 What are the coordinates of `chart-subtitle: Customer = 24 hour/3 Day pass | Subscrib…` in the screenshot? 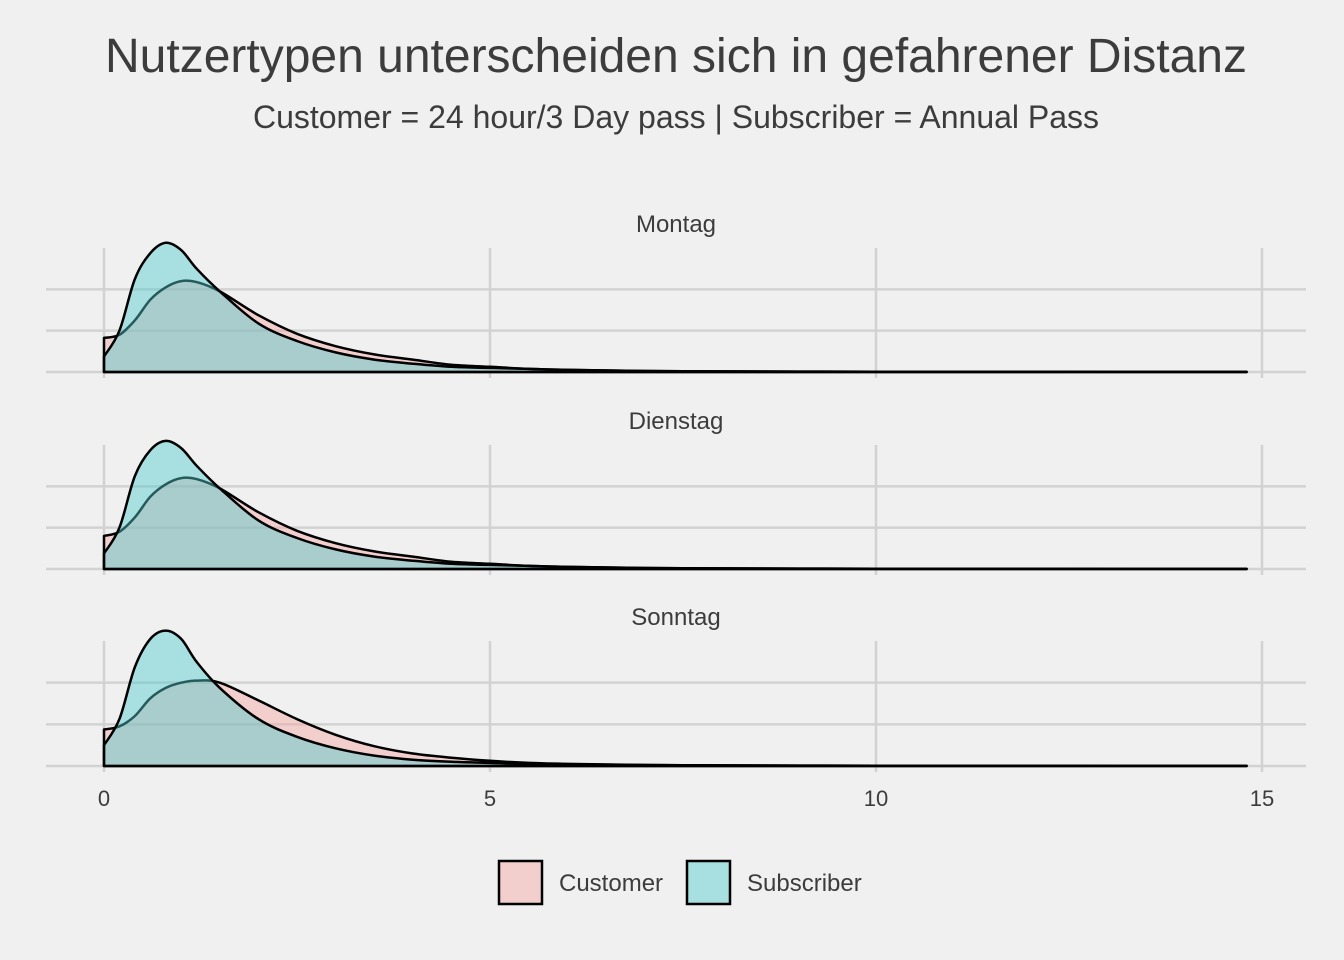 It's located at (676, 117).